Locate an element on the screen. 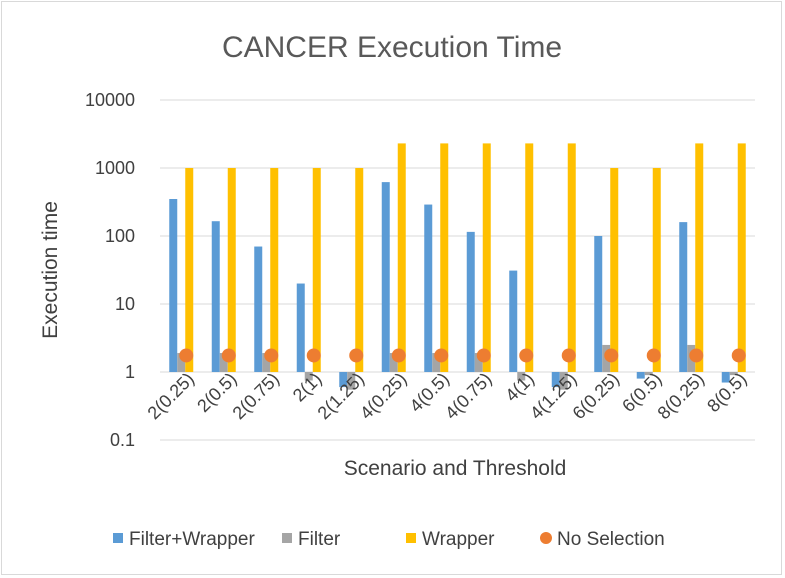 The width and height of the screenshot is (785, 578). x-tick-label: 4(0.25) is located at coordinates (383, 396).